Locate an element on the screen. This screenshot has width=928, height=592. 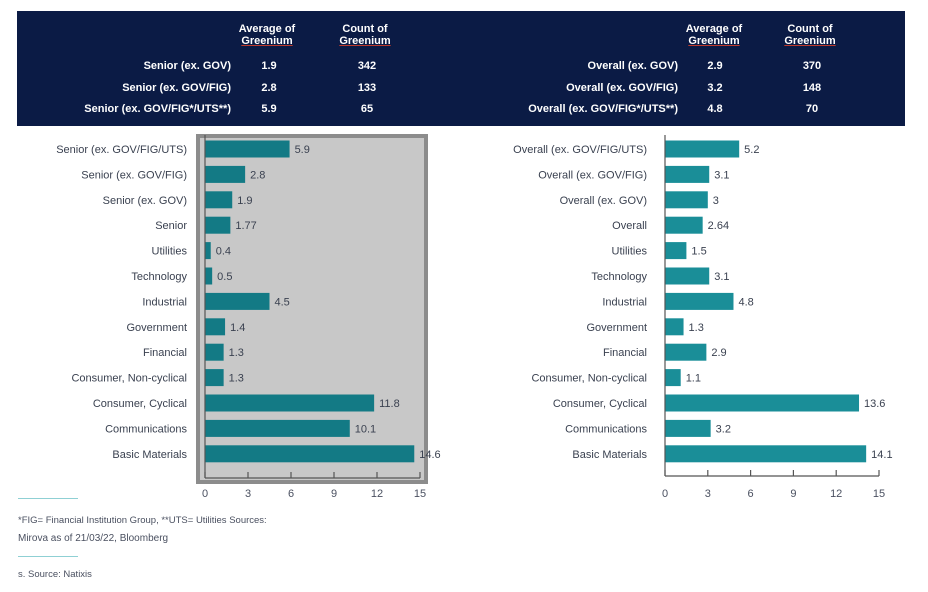
right-value-label: 3.2 is located at coordinates (723, 429).